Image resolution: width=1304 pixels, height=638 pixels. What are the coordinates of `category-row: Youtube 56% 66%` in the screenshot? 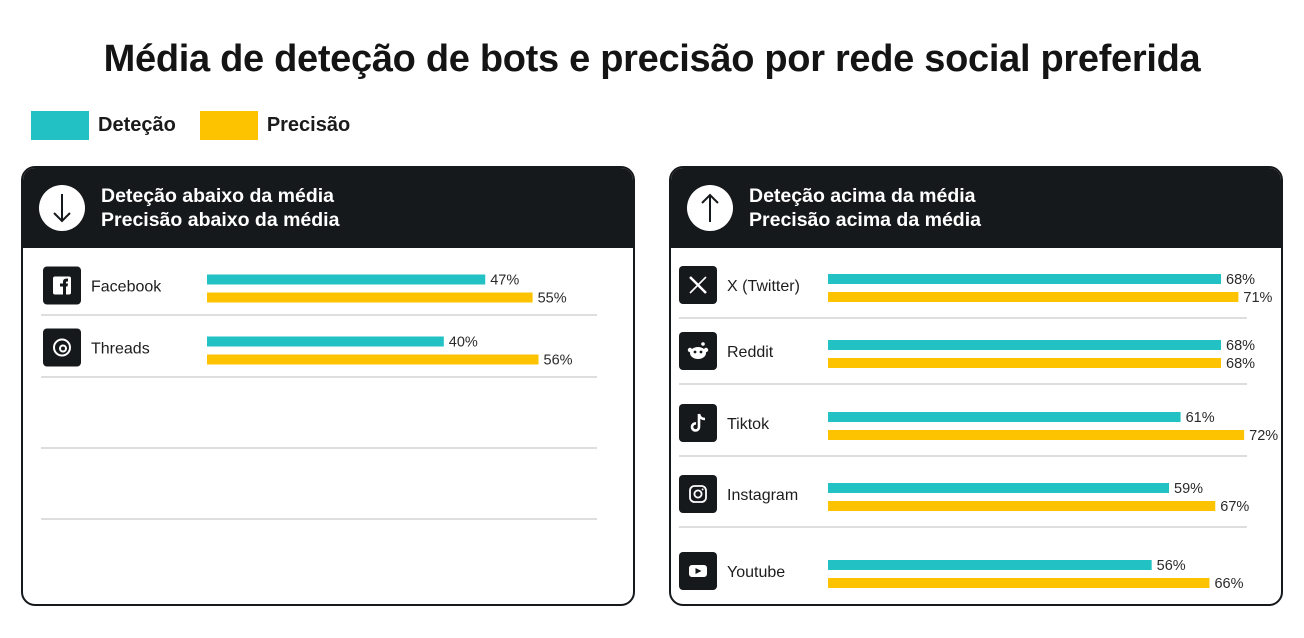 It's located at (961, 572).